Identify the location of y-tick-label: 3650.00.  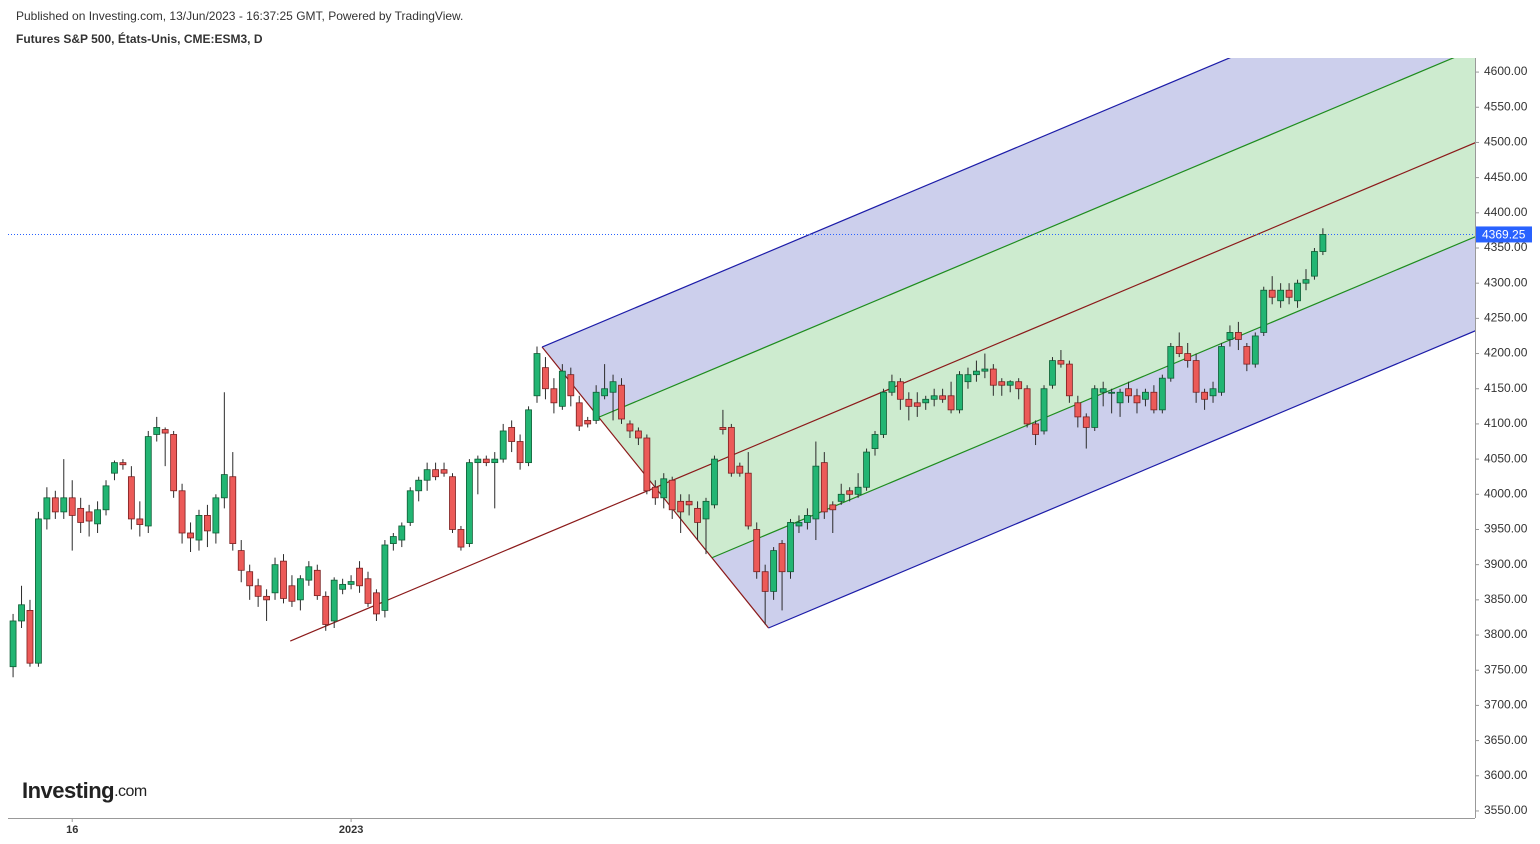
(1506, 740).